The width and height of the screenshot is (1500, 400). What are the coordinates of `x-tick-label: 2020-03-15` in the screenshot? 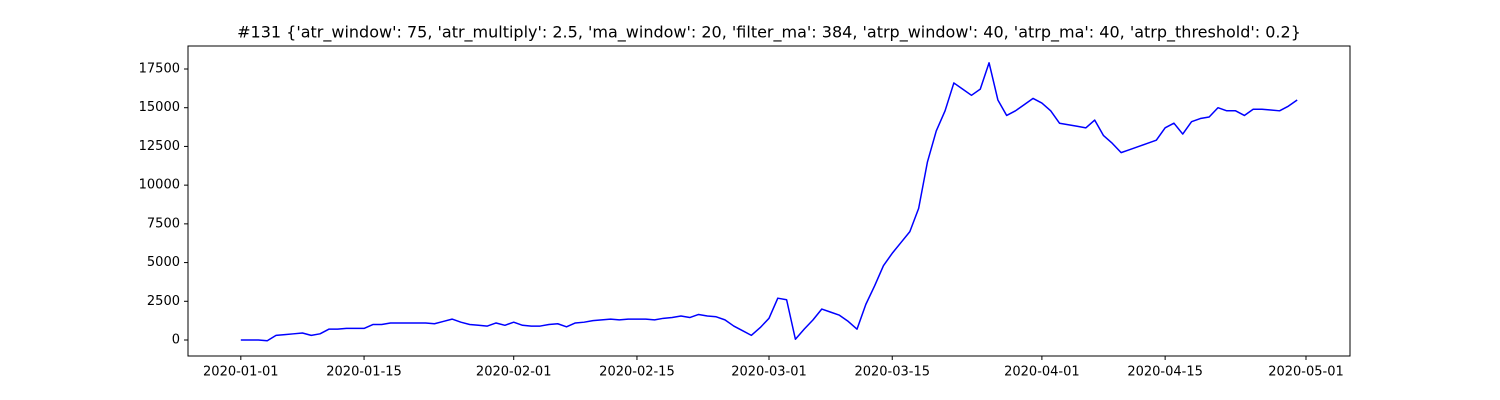 It's located at (892, 372).